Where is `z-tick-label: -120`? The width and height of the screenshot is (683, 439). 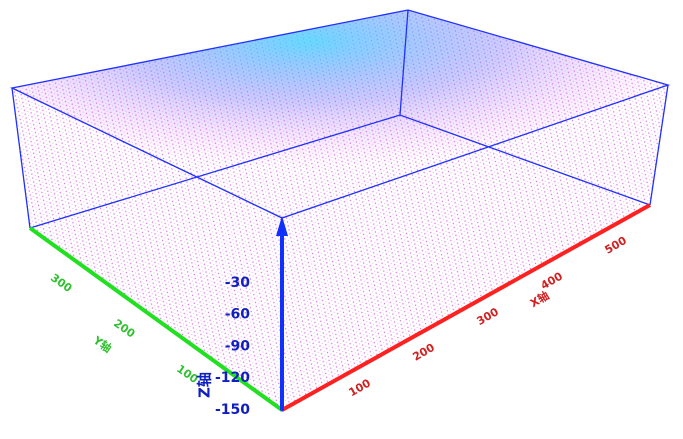 z-tick-label: -120 is located at coordinates (232, 378).